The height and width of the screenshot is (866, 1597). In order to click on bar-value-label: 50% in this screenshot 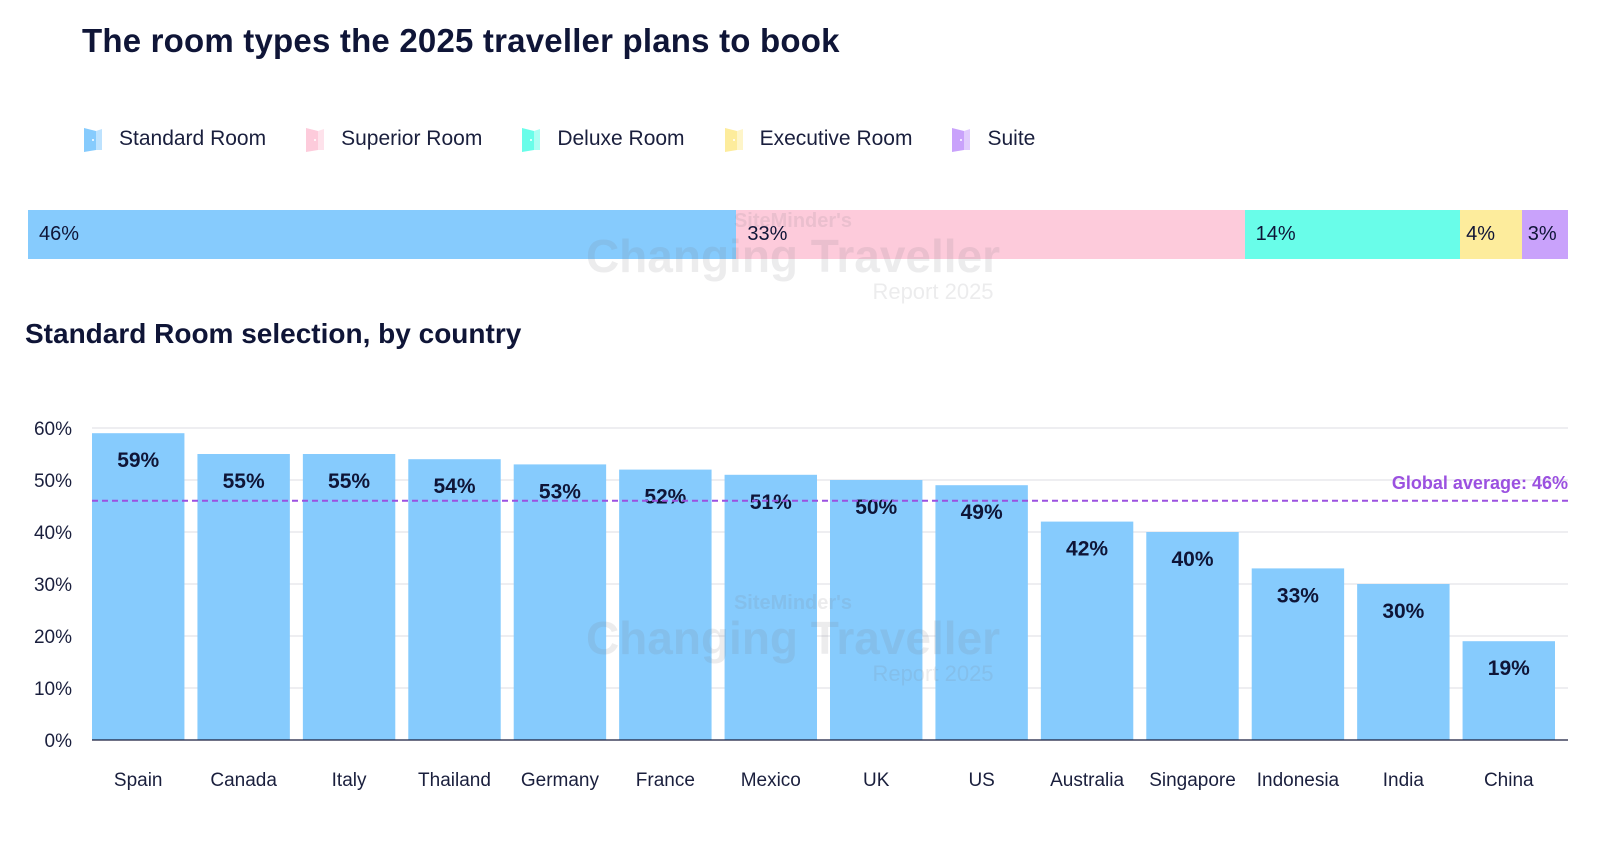, I will do `click(876, 507)`.